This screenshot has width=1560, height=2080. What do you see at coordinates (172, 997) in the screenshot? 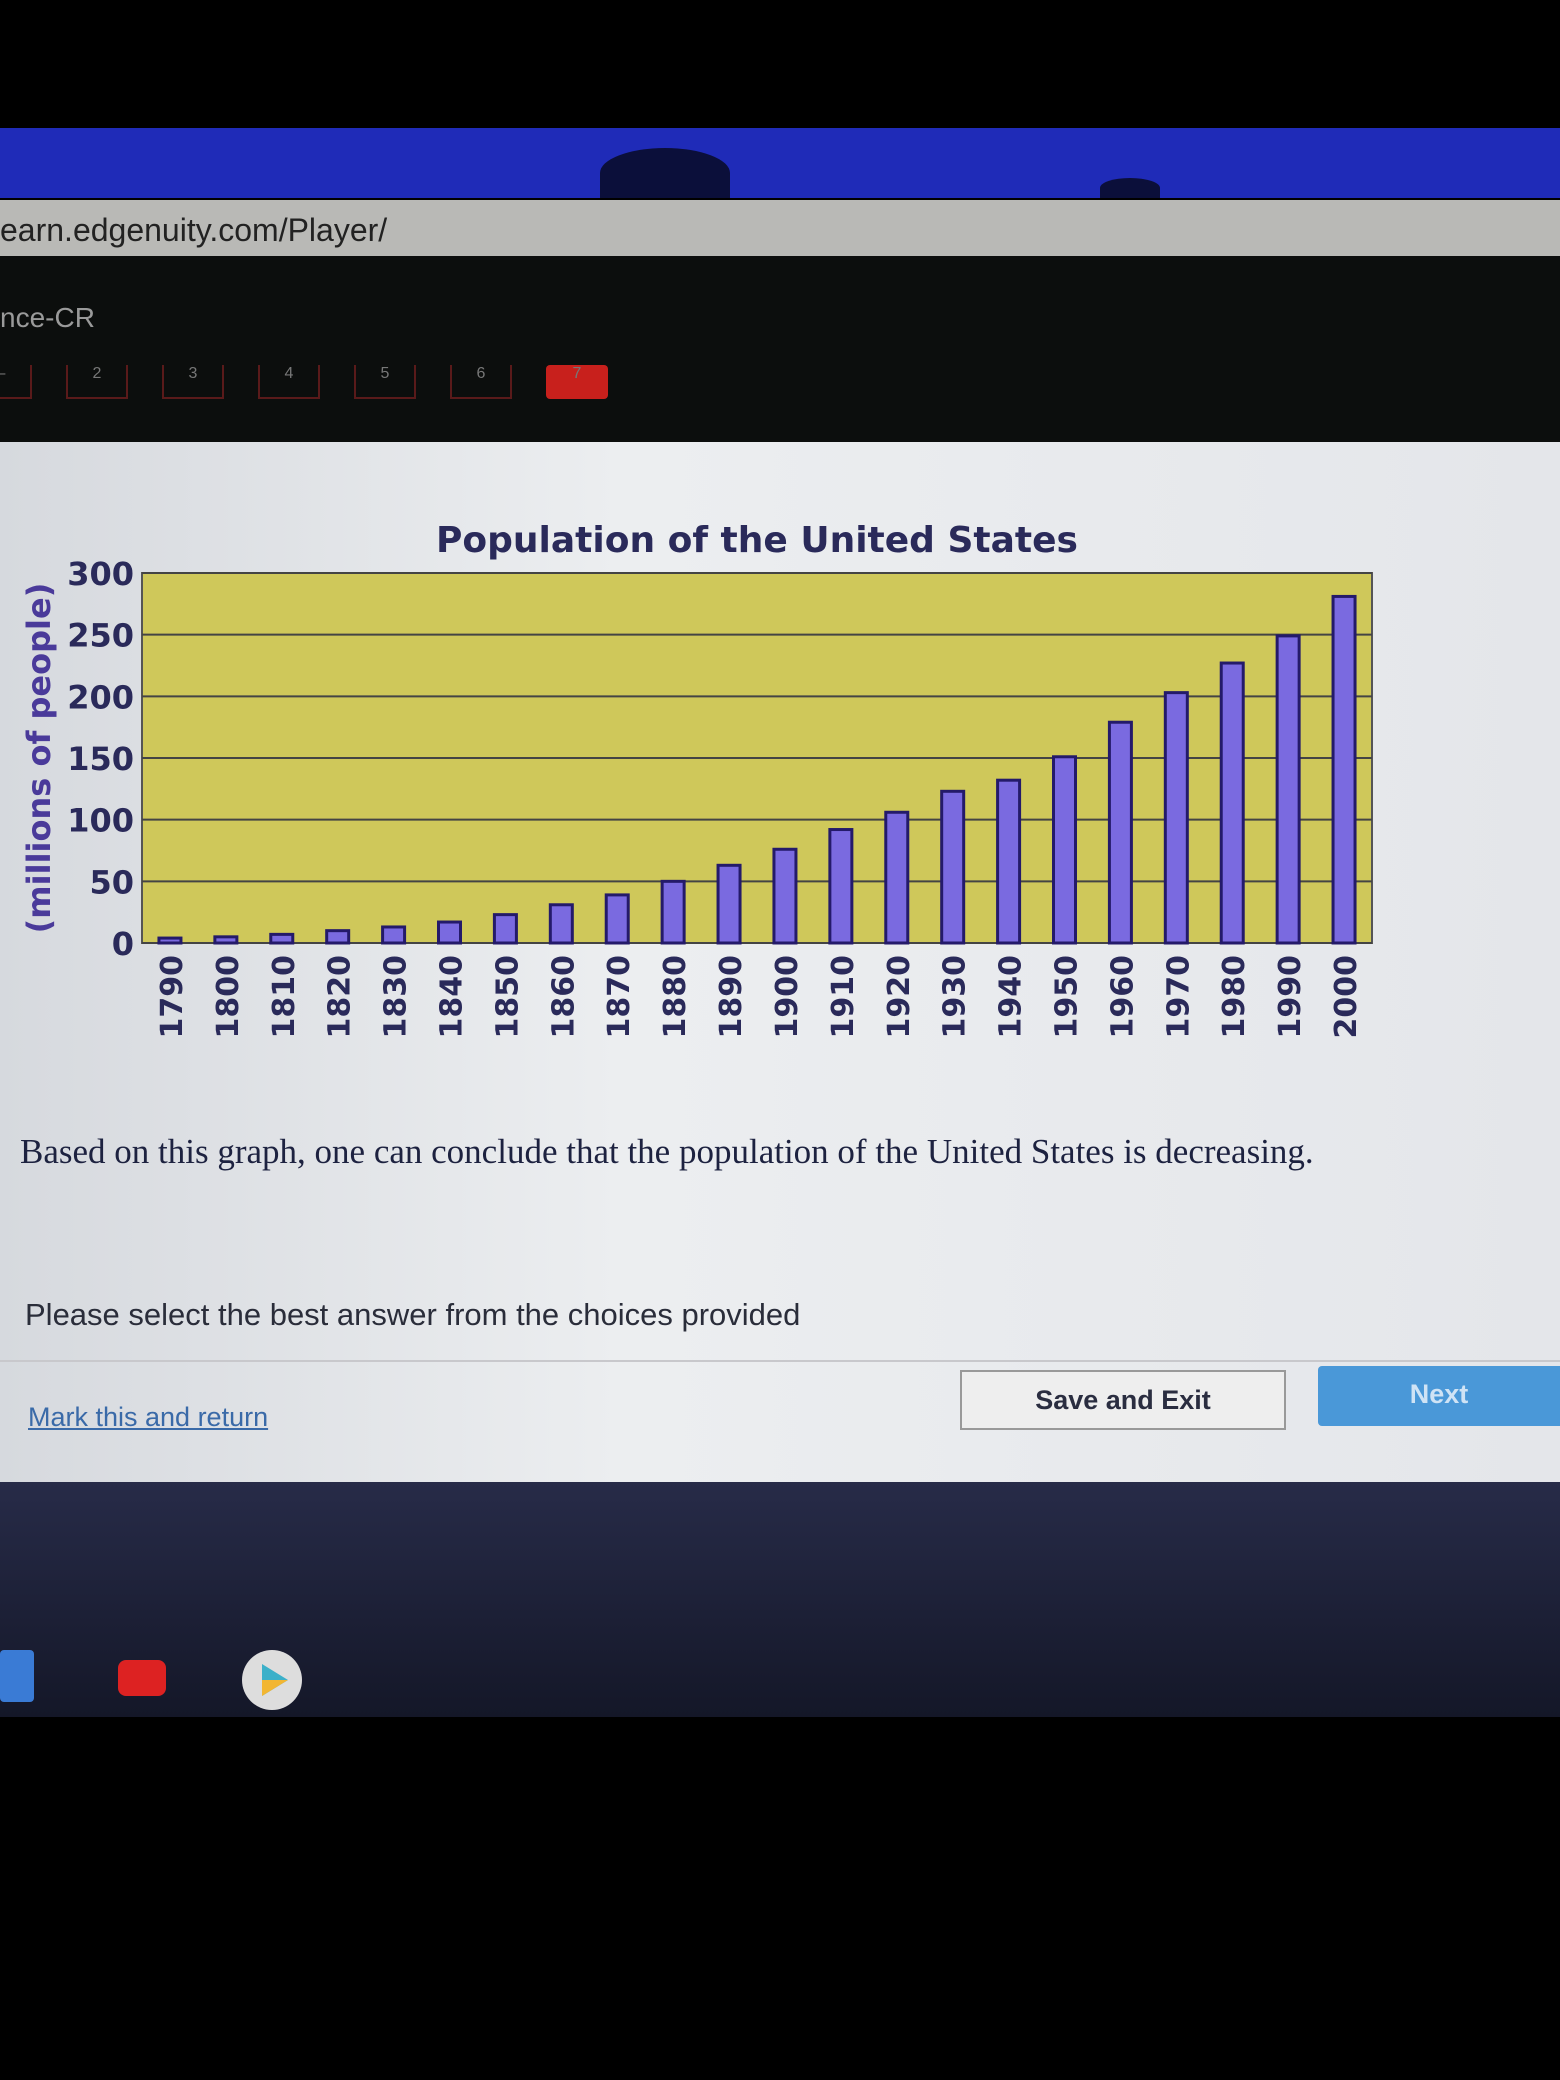
I see `x-tick-label: 1790` at bounding box center [172, 997].